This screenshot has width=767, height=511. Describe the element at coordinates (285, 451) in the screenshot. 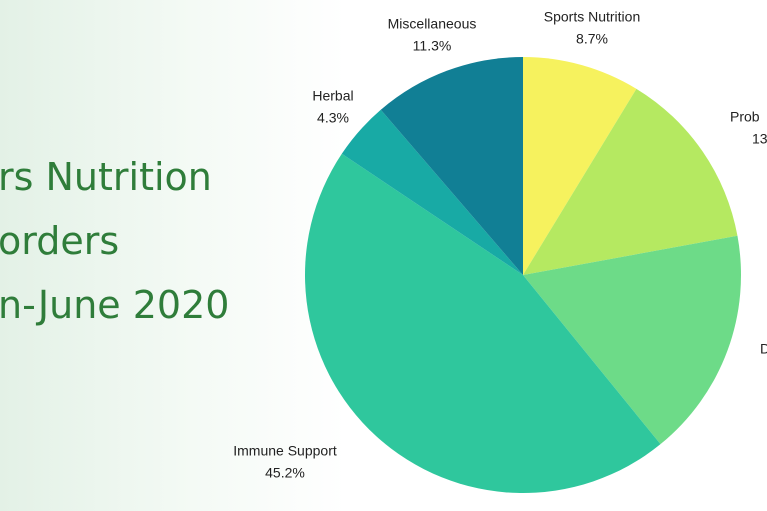

I see `slice-label: Immune Support` at that location.